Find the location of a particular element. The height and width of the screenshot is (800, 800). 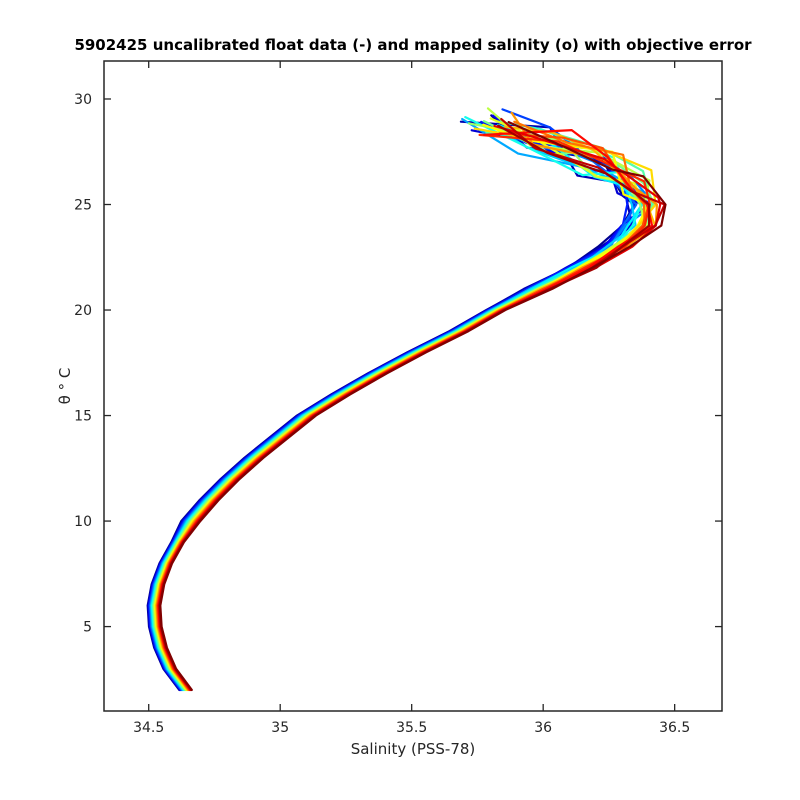

x-tick-label: 36 is located at coordinates (543, 728).